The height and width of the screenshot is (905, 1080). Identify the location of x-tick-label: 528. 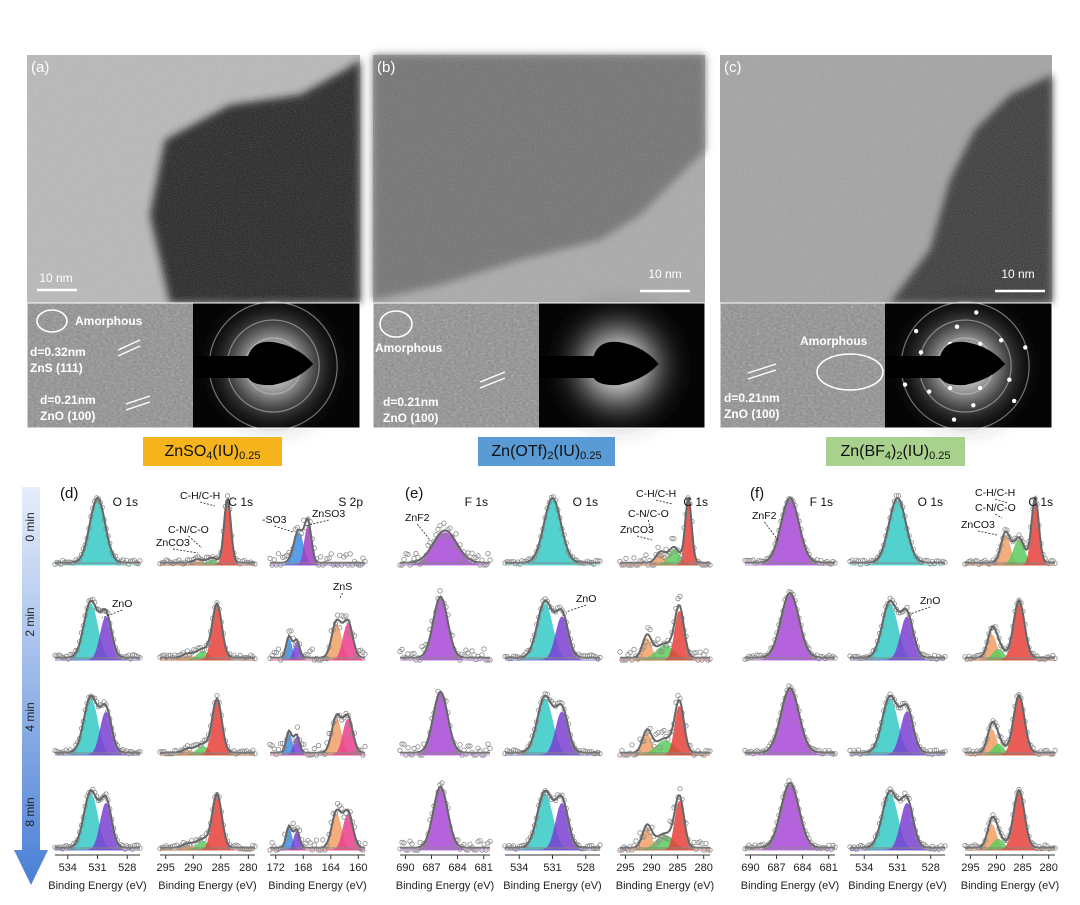
(127, 868).